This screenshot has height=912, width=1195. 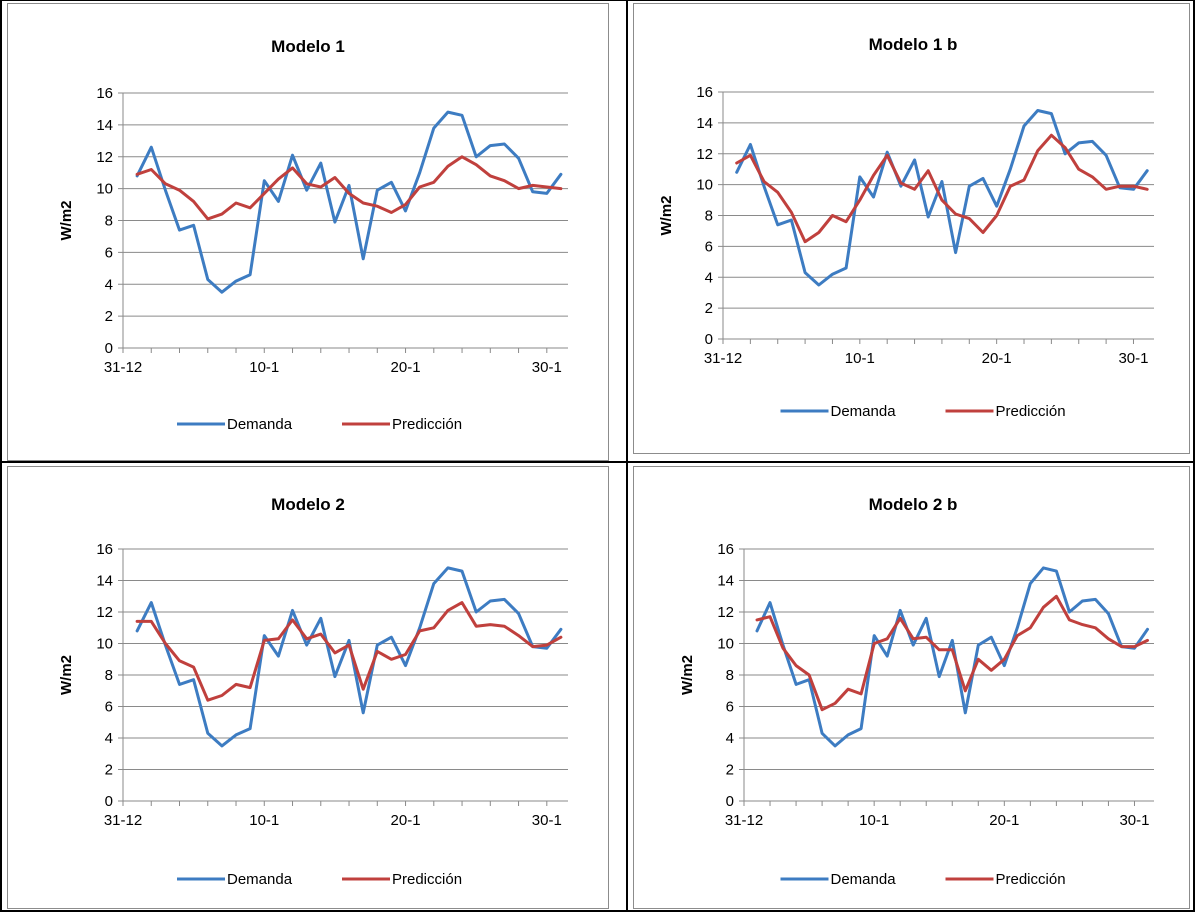 What do you see at coordinates (597, 911) in the screenshot?
I see `table-border-bottom` at bounding box center [597, 911].